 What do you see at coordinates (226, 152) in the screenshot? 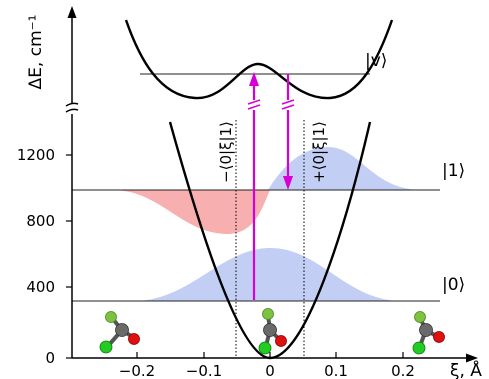
I see `minus-matrix-element-label: −⟨0|ξ|1⟩` at bounding box center [226, 152].